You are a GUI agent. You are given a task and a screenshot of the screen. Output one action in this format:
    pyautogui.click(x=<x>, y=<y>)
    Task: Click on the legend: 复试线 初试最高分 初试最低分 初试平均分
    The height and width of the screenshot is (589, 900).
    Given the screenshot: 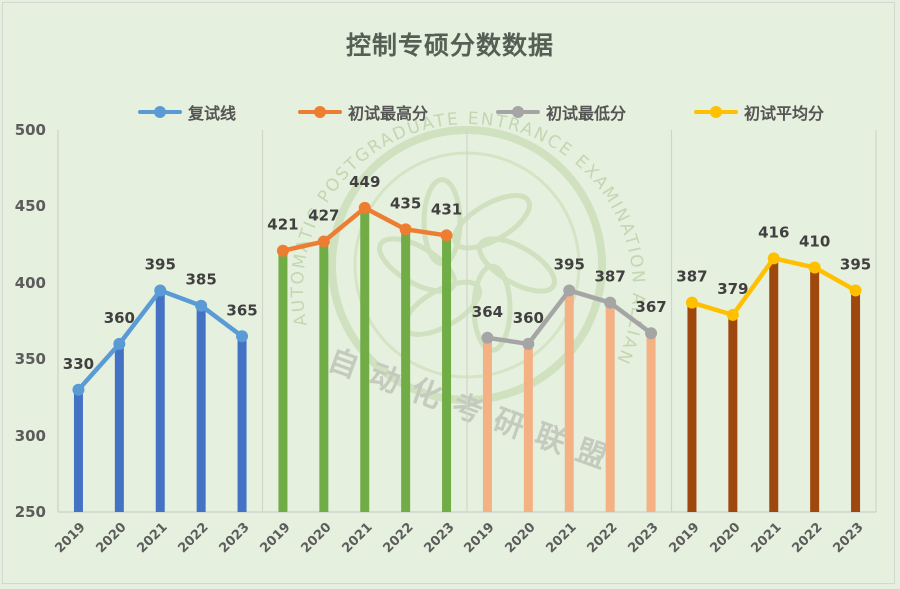 What is the action you would take?
    pyautogui.click(x=450, y=112)
    